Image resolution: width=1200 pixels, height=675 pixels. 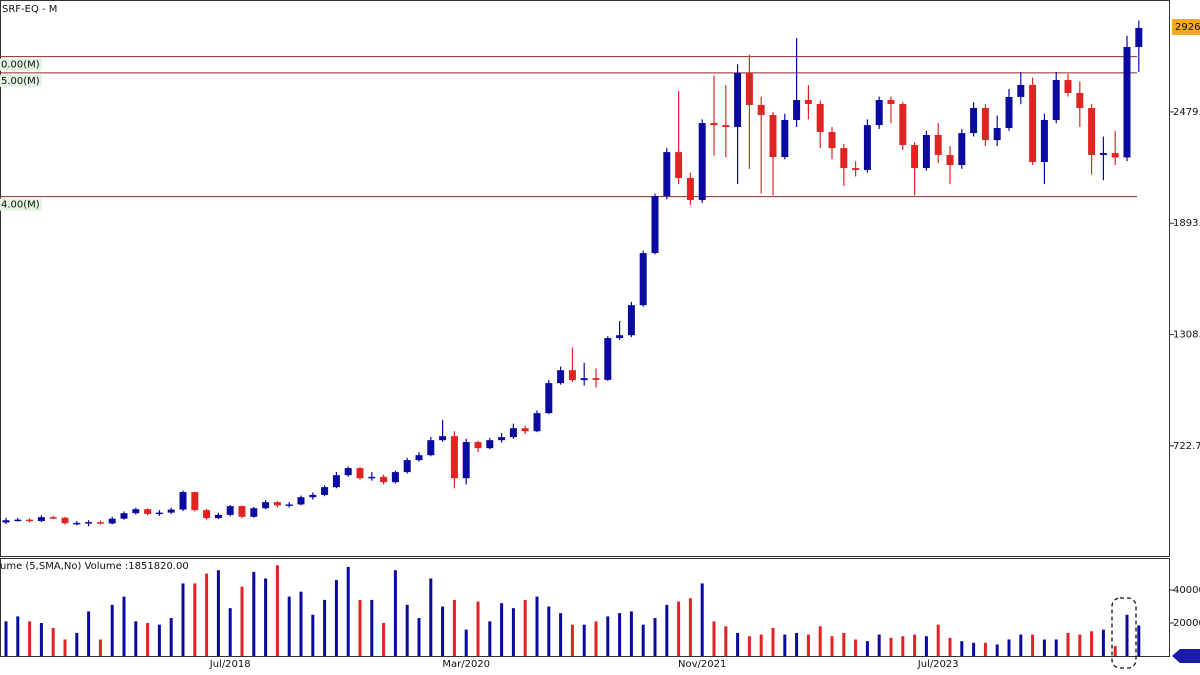 I want to click on last-price-tag, so click(x=1186, y=26).